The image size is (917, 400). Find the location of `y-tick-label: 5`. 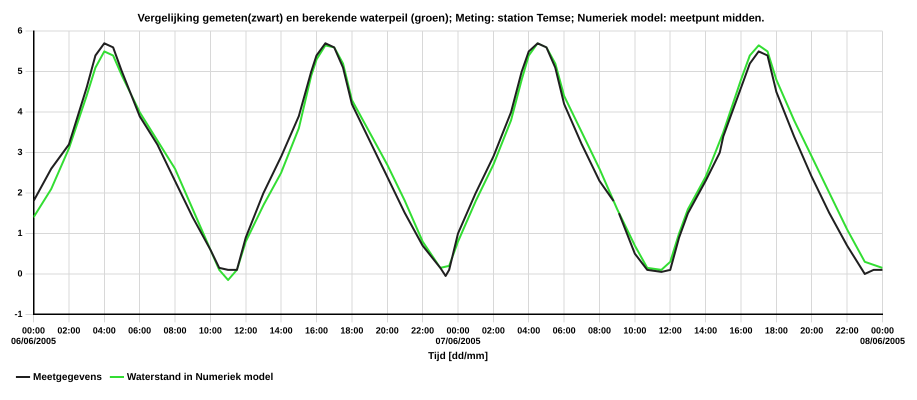

y-tick-label: 5 is located at coordinates (20, 71).